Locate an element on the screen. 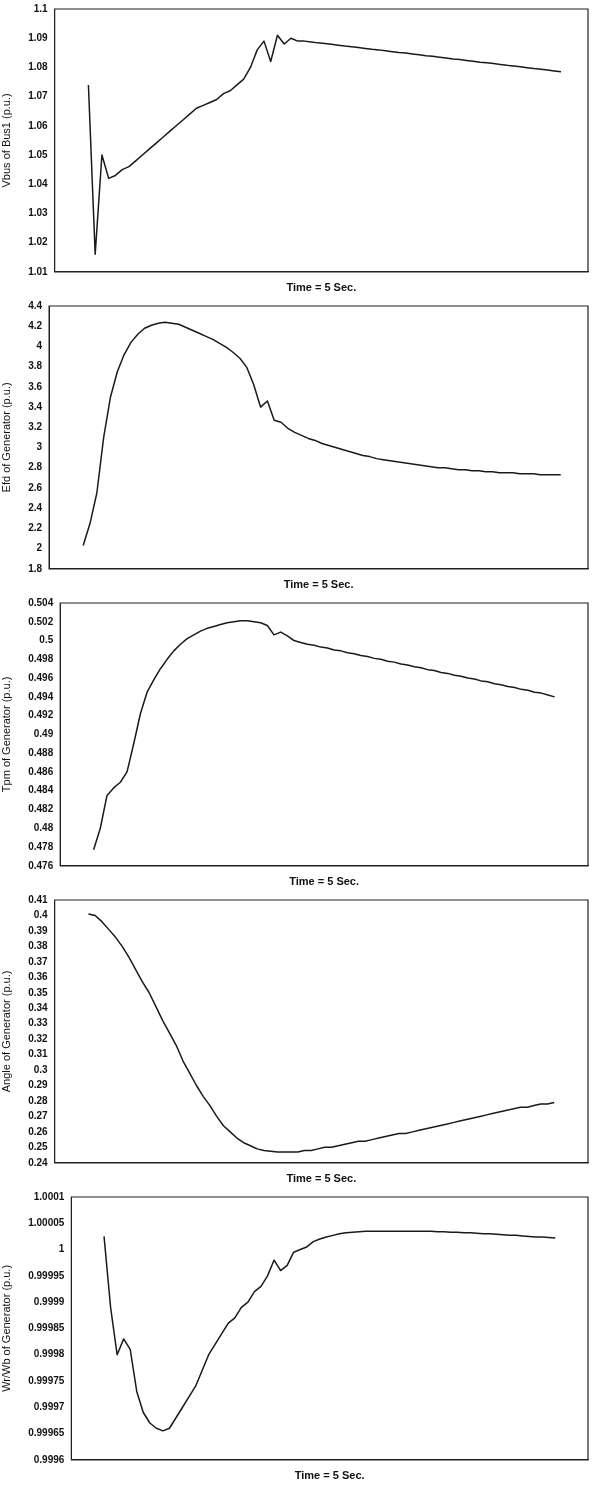 The image size is (594, 1488). y-tick-label: 0.476 is located at coordinates (41, 865).